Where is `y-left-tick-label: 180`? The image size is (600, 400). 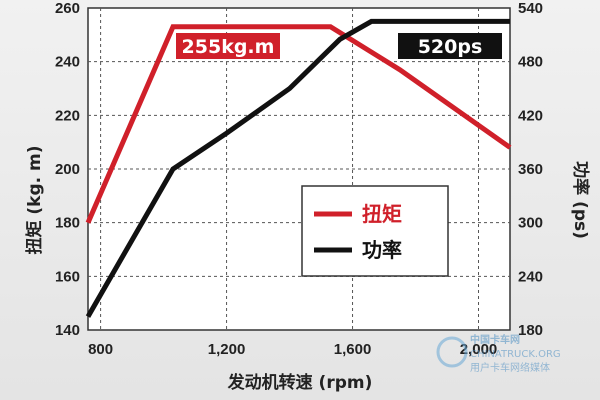 y-left-tick-label: 180 is located at coordinates (67, 223).